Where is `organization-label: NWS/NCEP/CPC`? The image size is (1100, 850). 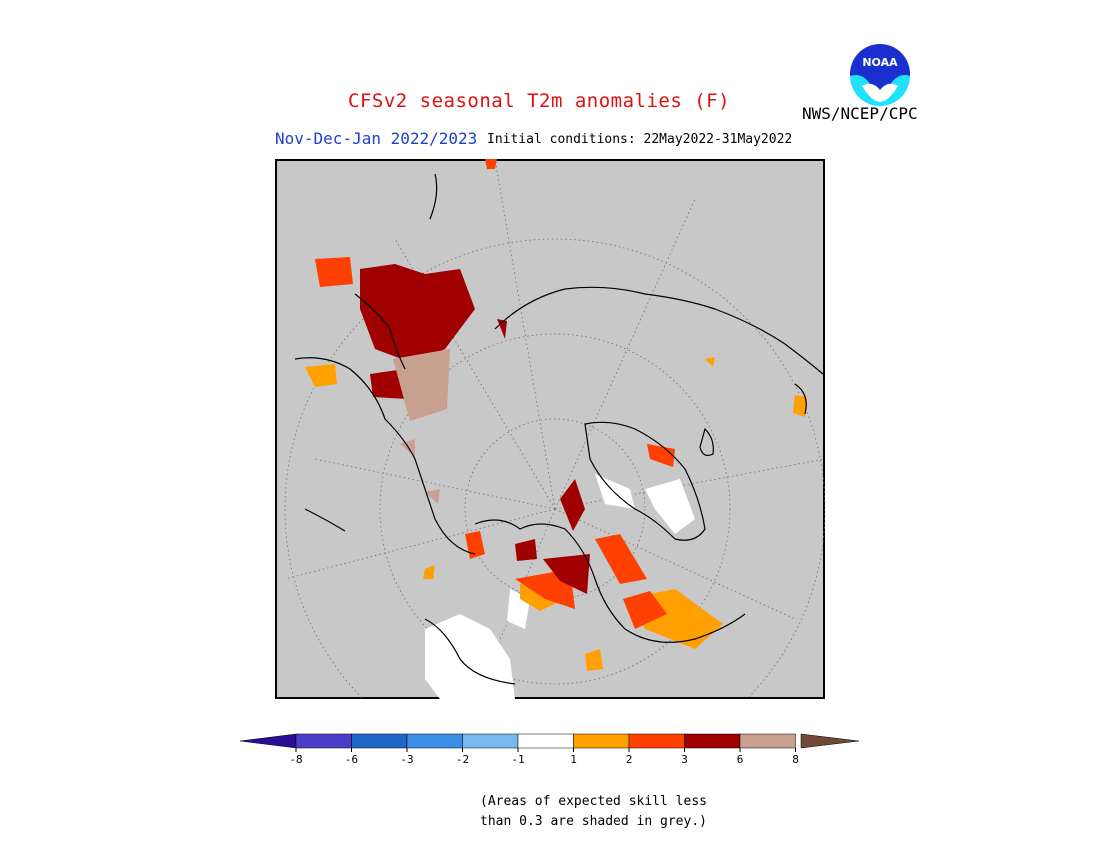 organization-label: NWS/NCEP/CPC is located at coordinates (860, 113).